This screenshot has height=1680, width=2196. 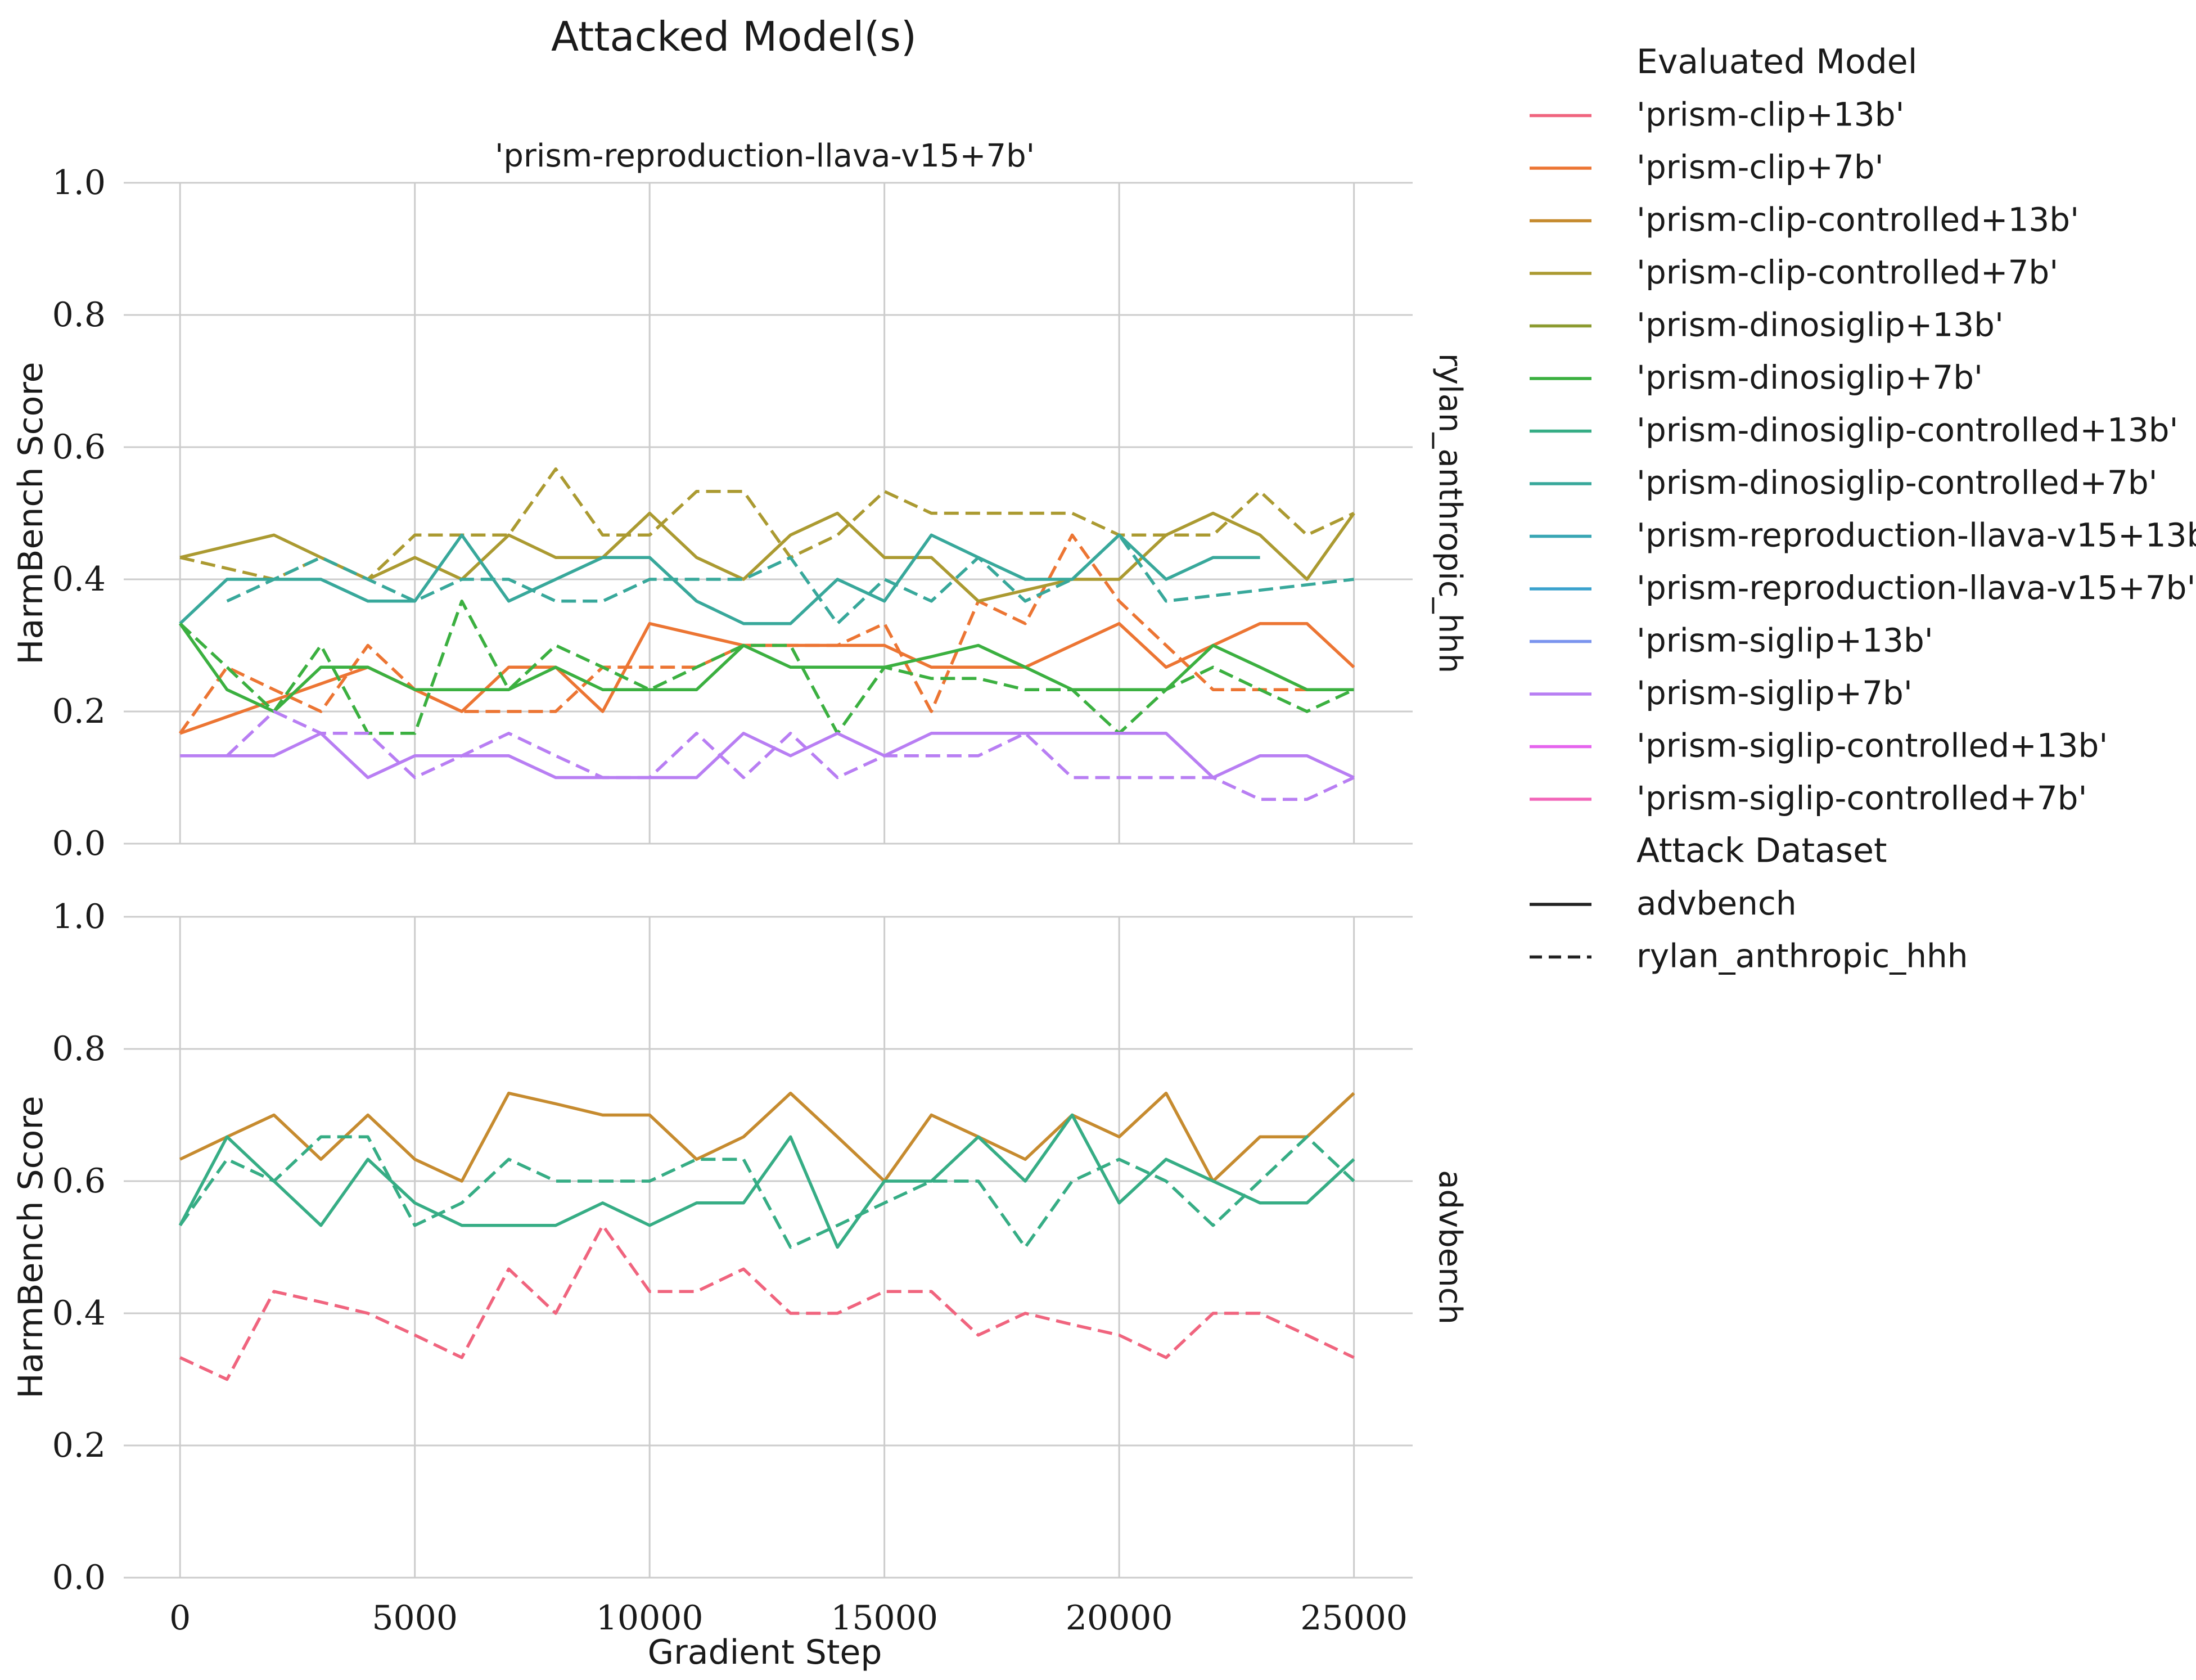 I want to click on x-tick-label: 20000, so click(x=1119, y=1618).